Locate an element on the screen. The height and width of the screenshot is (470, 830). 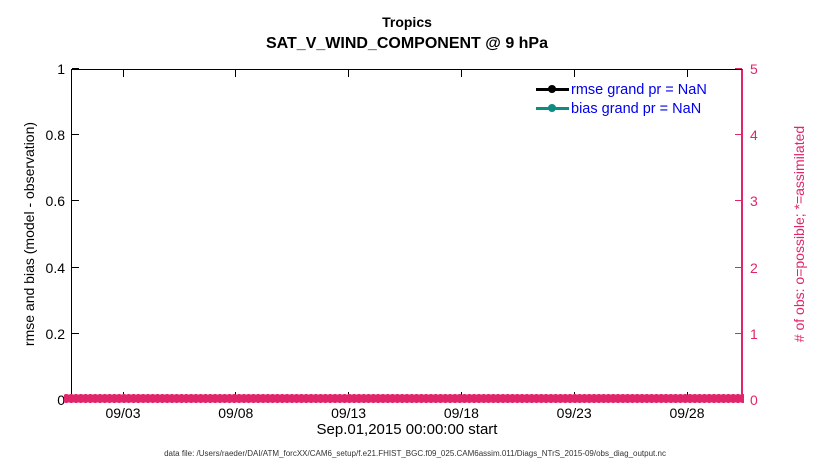
legend-item-rmse: rmse grand pr = NaN is located at coordinates (621, 89).